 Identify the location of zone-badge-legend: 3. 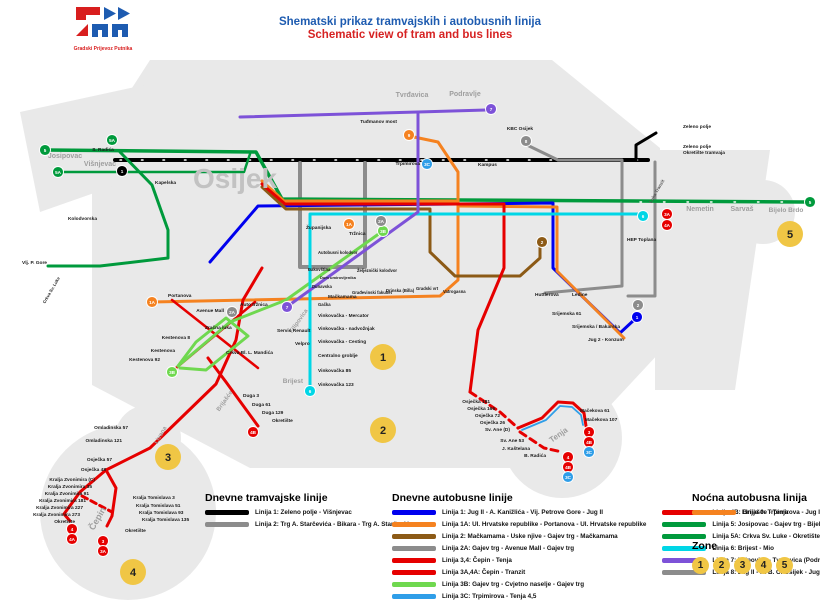
(742, 565).